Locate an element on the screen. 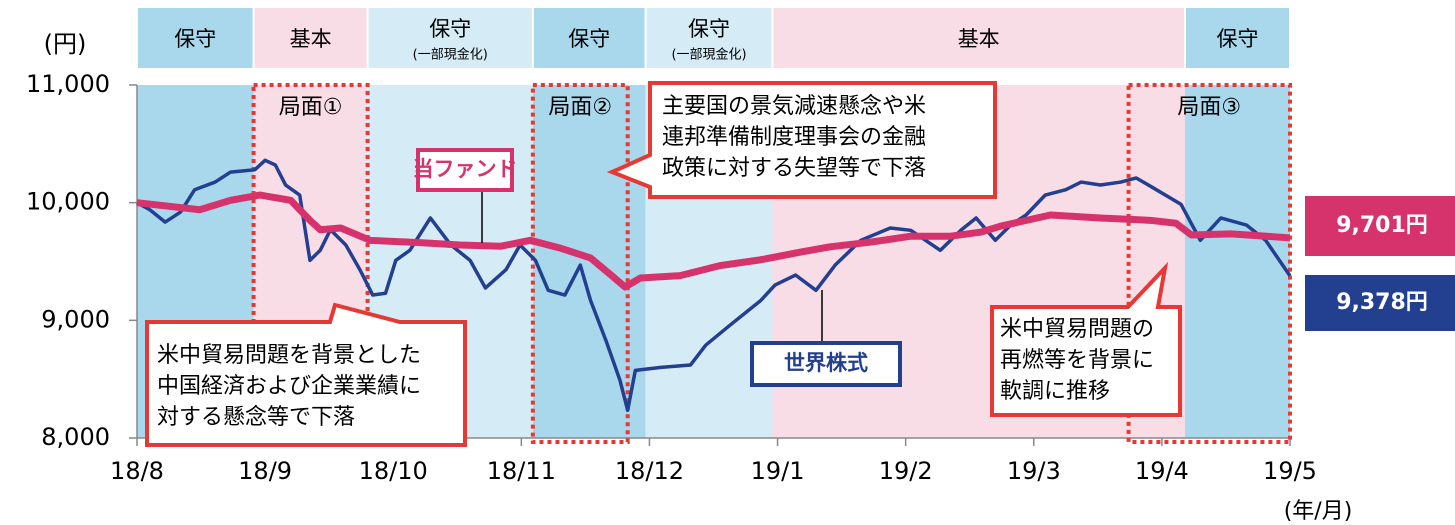 The width and height of the screenshot is (1455, 525). phase-label: 局面② is located at coordinates (580, 107).